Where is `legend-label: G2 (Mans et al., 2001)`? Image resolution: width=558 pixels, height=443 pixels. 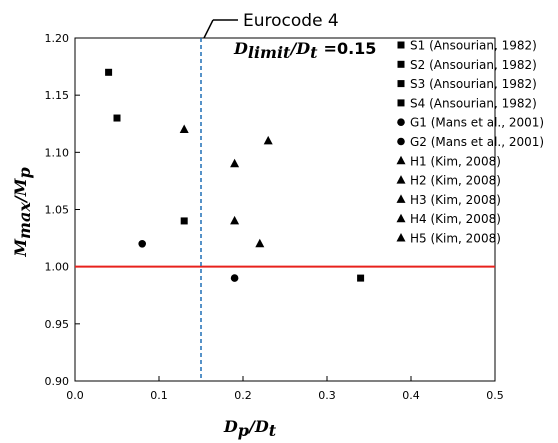
legend-label: G2 (Mans et al., 2001) is located at coordinates (477, 142).